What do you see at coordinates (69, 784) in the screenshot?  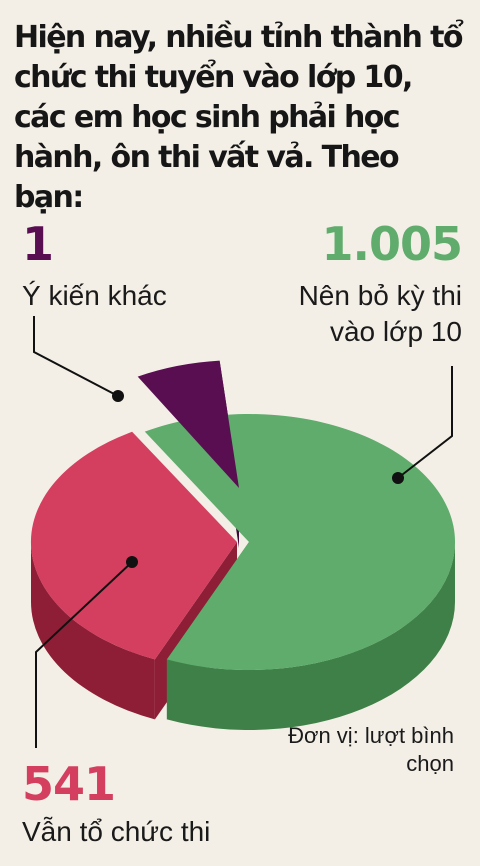 I see `slice-value-keep: 541` at bounding box center [69, 784].